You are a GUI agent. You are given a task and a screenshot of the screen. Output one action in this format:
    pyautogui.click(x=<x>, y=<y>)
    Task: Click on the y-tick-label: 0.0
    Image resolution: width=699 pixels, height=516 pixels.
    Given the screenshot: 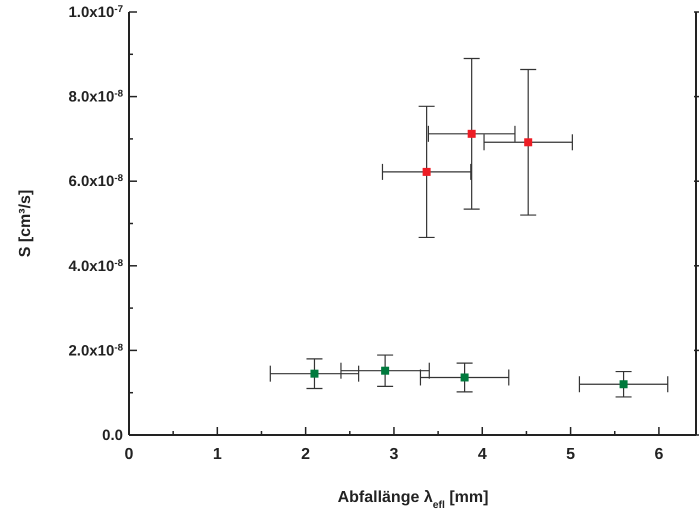 What is the action you would take?
    pyautogui.click(x=112, y=435)
    